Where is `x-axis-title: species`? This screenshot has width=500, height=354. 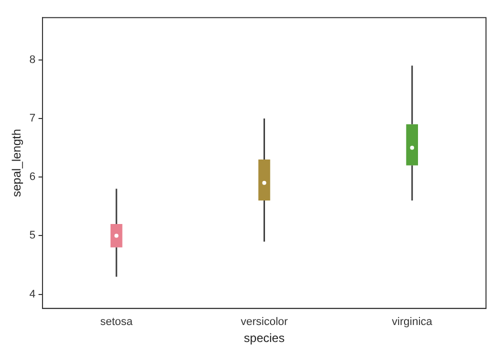
x-axis-title: species is located at coordinates (264, 338).